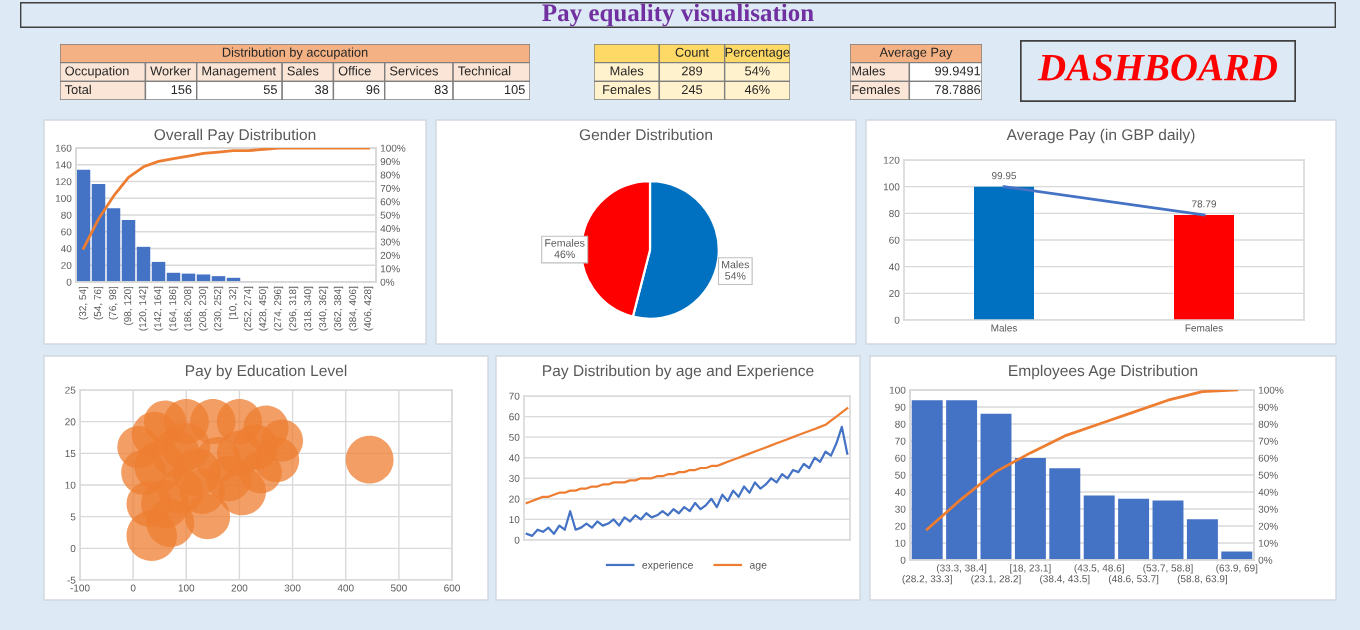 This screenshot has width=1360, height=630. What do you see at coordinates (678, 15) in the screenshot?
I see `text: Pay equality visualisation` at bounding box center [678, 15].